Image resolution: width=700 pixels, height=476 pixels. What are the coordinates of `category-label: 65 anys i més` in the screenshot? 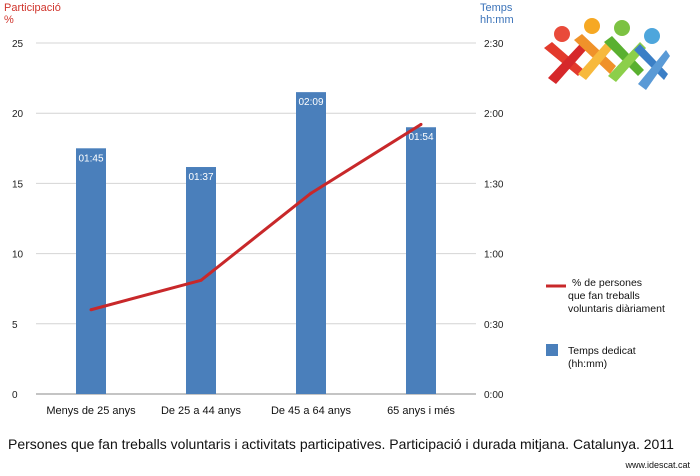 It's located at (421, 411).